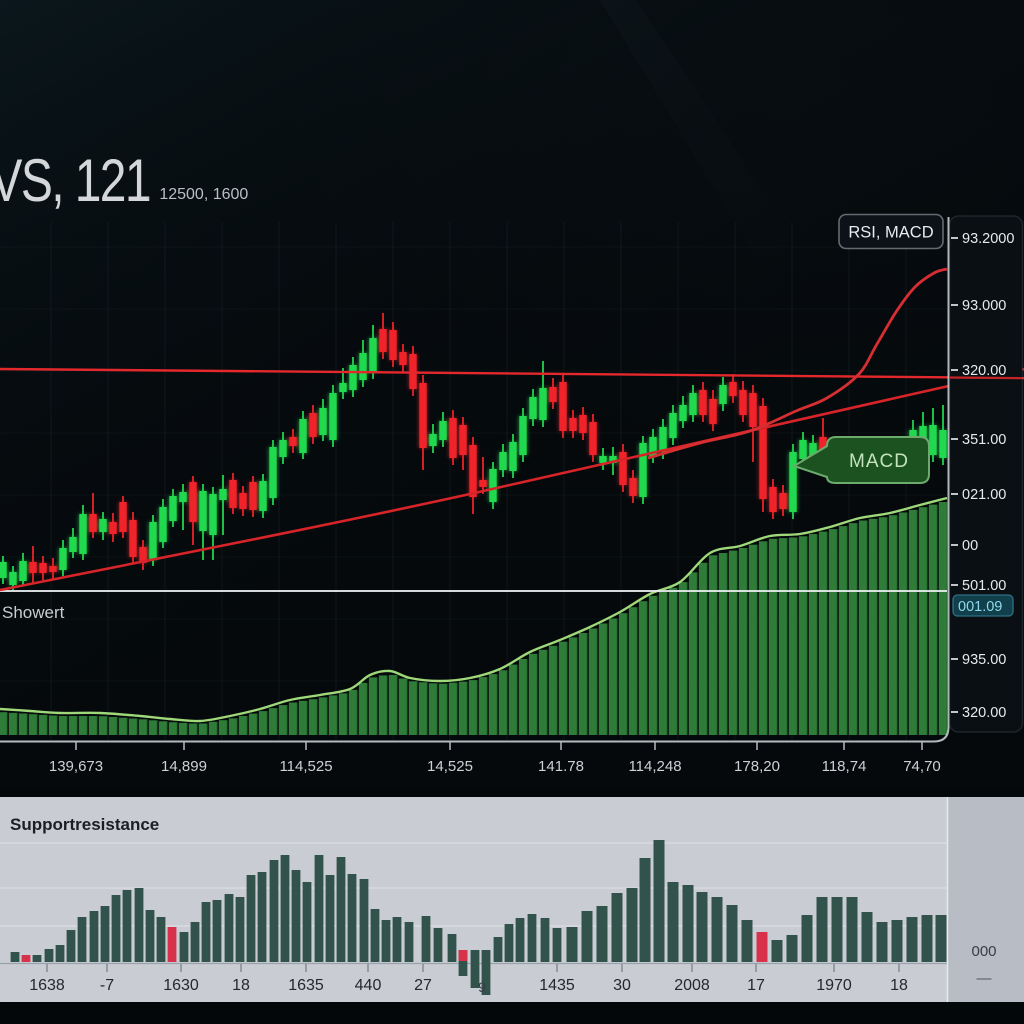 This screenshot has height=1024, width=1024. I want to click on svg-text: 17, so click(756, 985).